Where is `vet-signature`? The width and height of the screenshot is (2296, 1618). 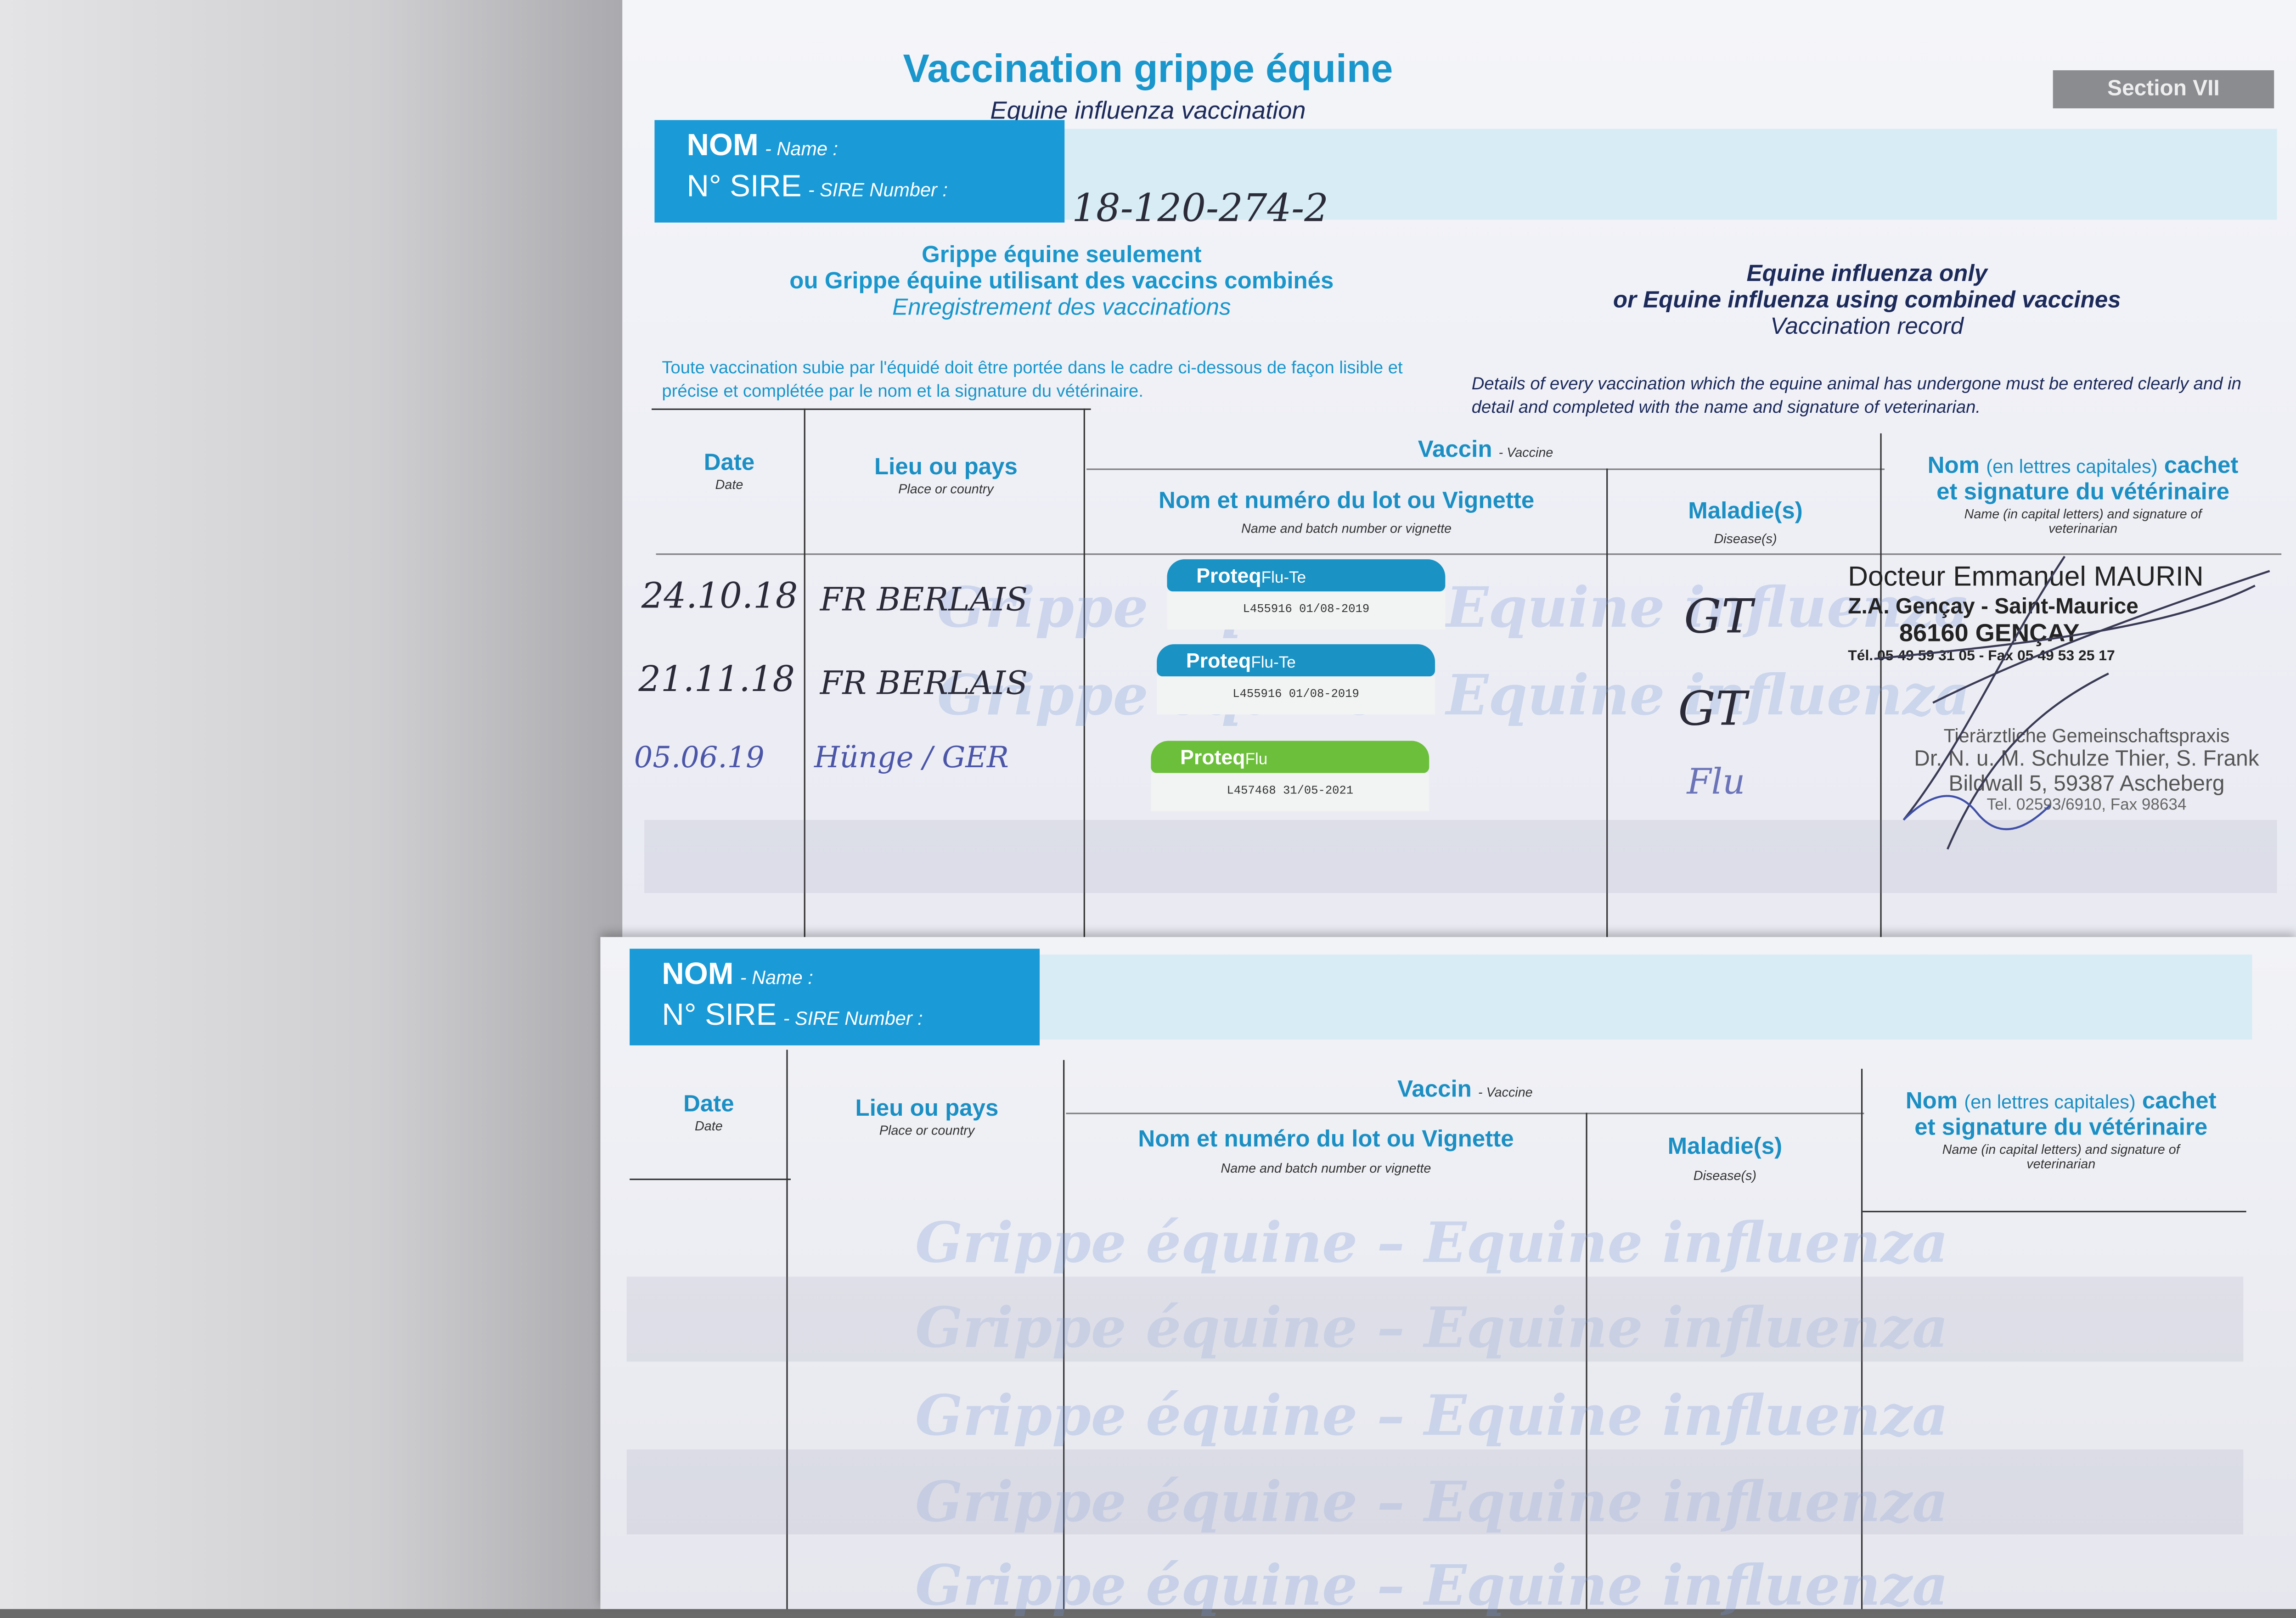
vet-signature is located at coordinates (2072, 703).